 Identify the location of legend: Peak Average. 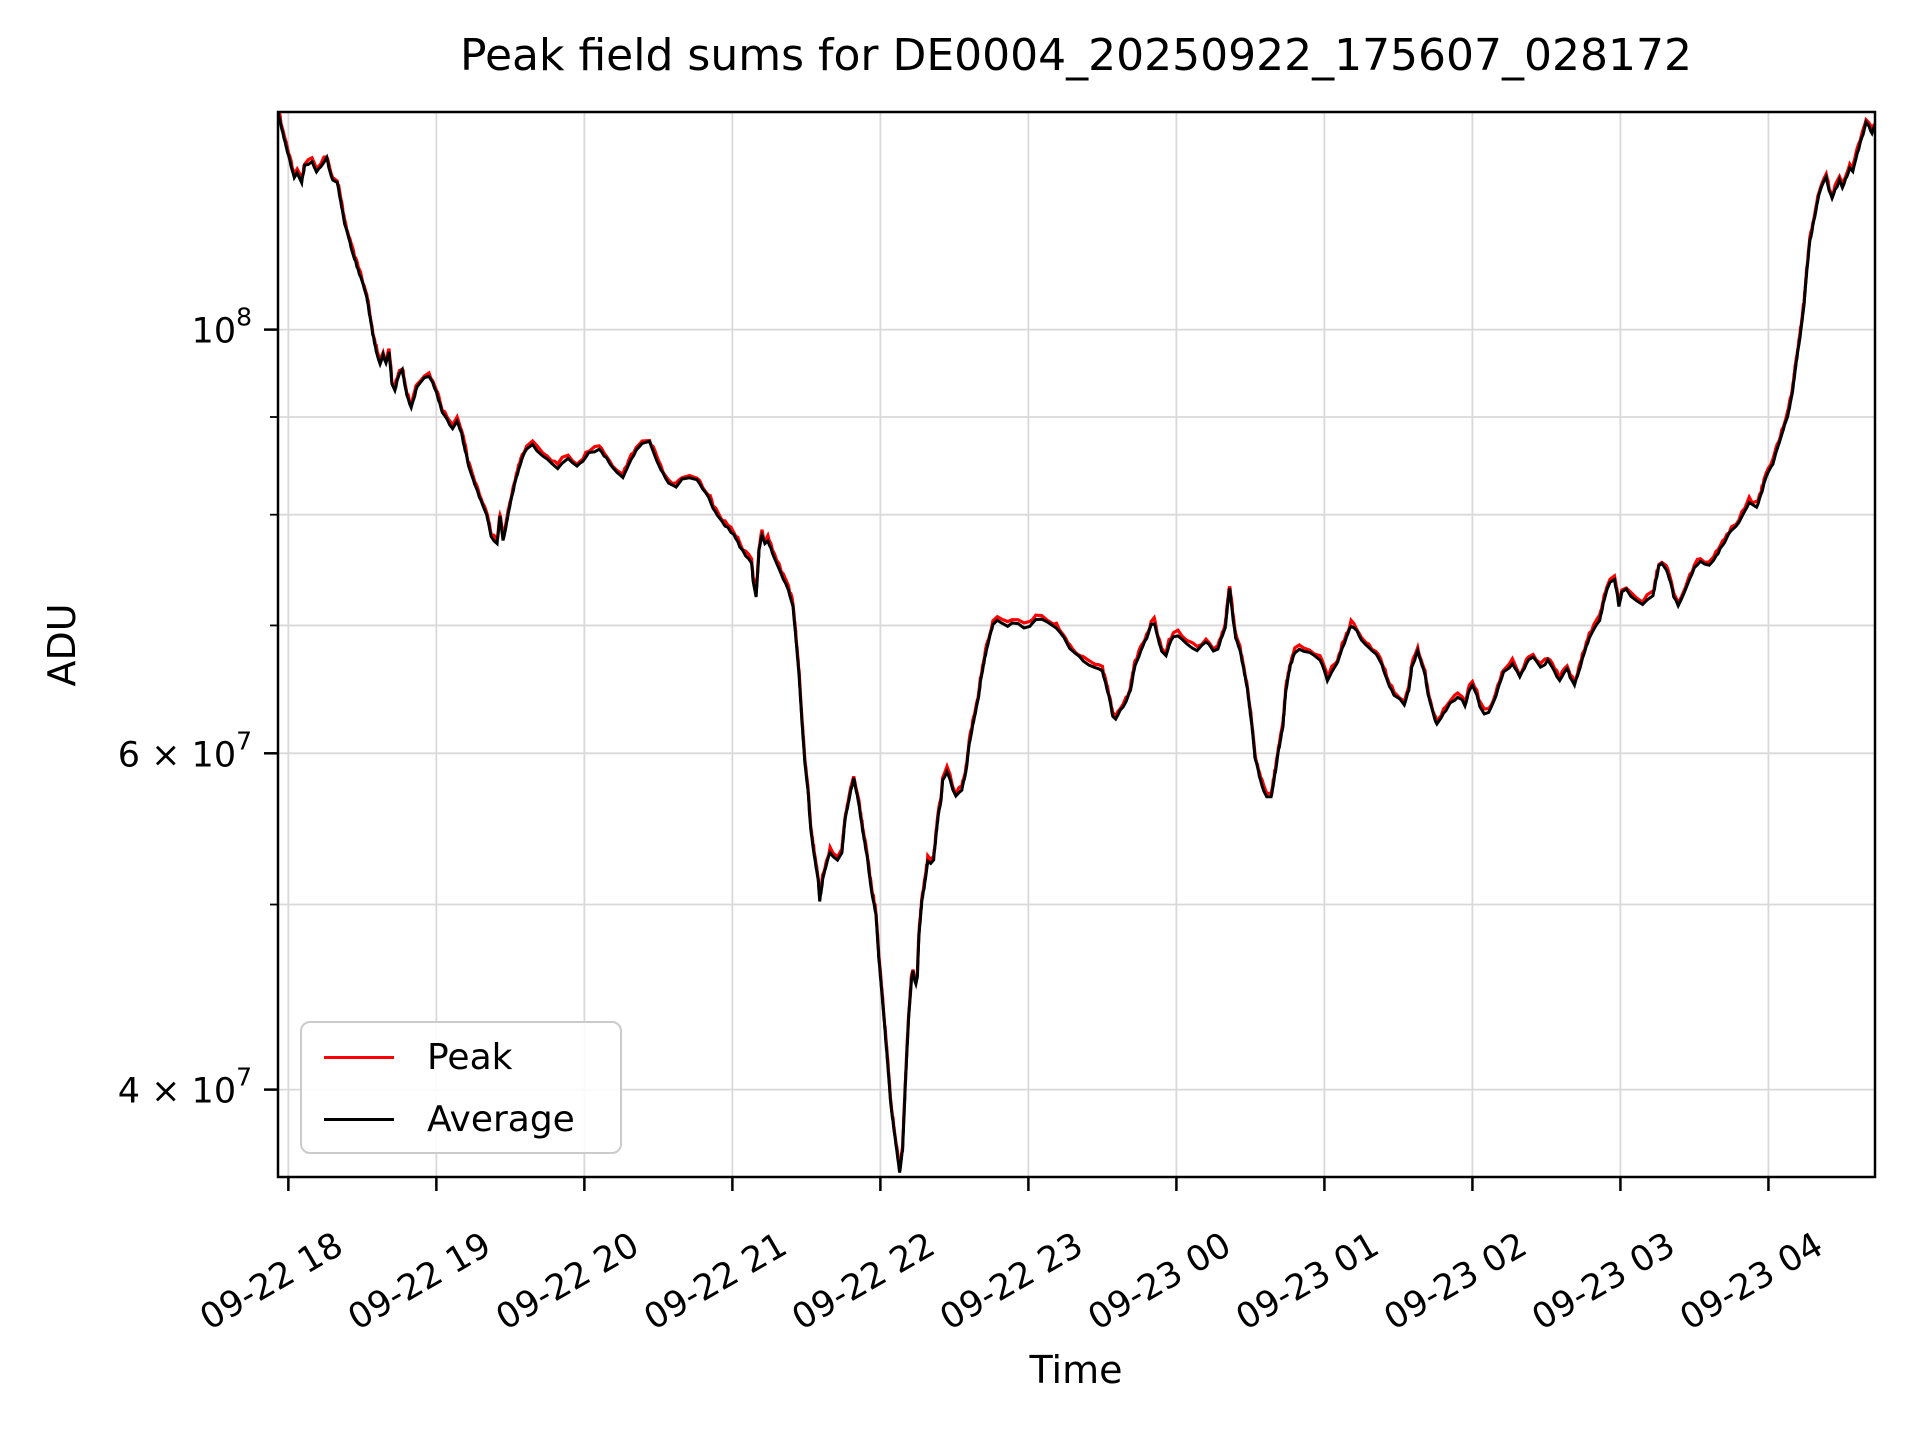
(461, 1087).